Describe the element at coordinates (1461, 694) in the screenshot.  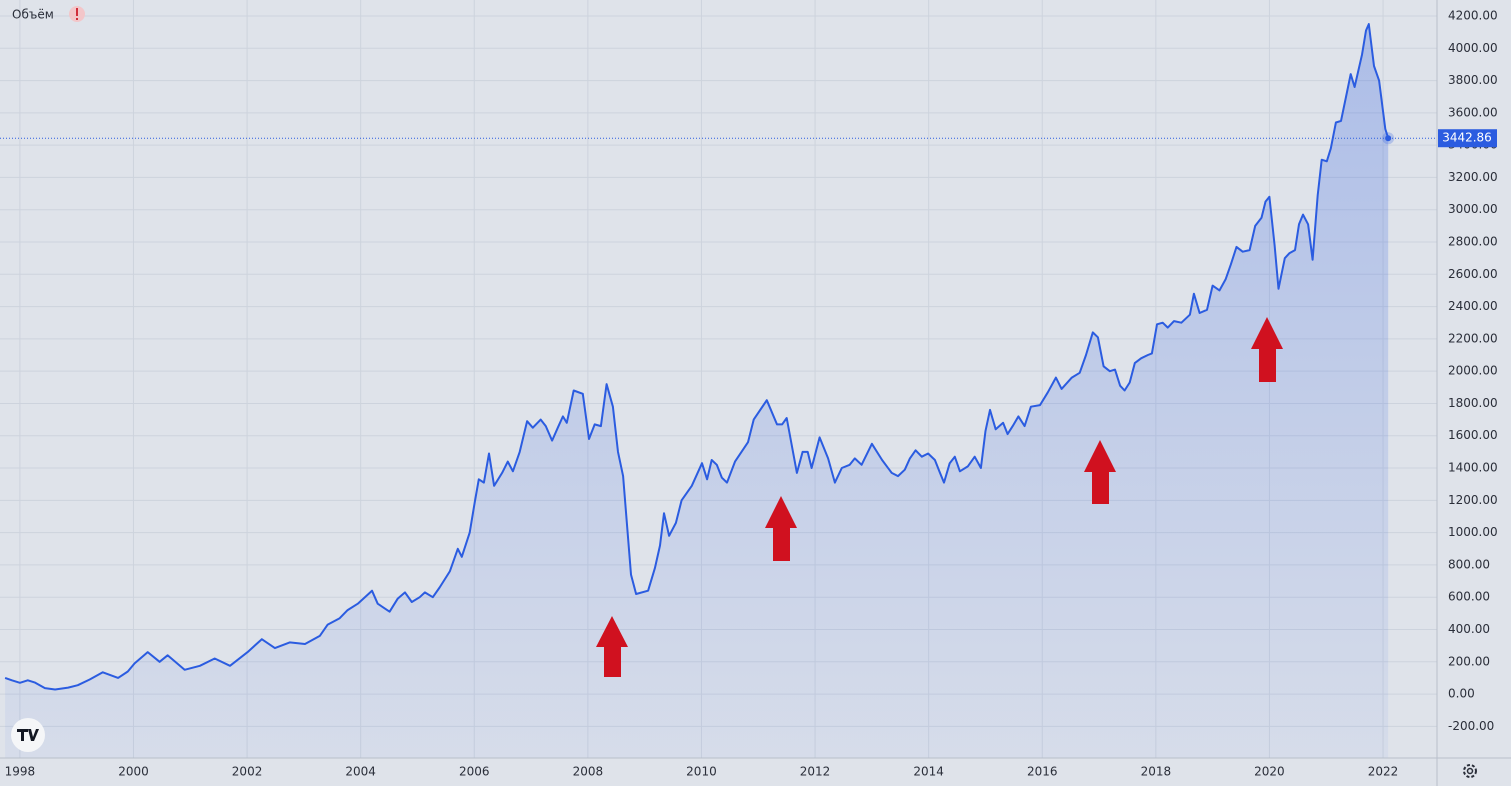
I see `y-tick-label: 0.00` at that location.